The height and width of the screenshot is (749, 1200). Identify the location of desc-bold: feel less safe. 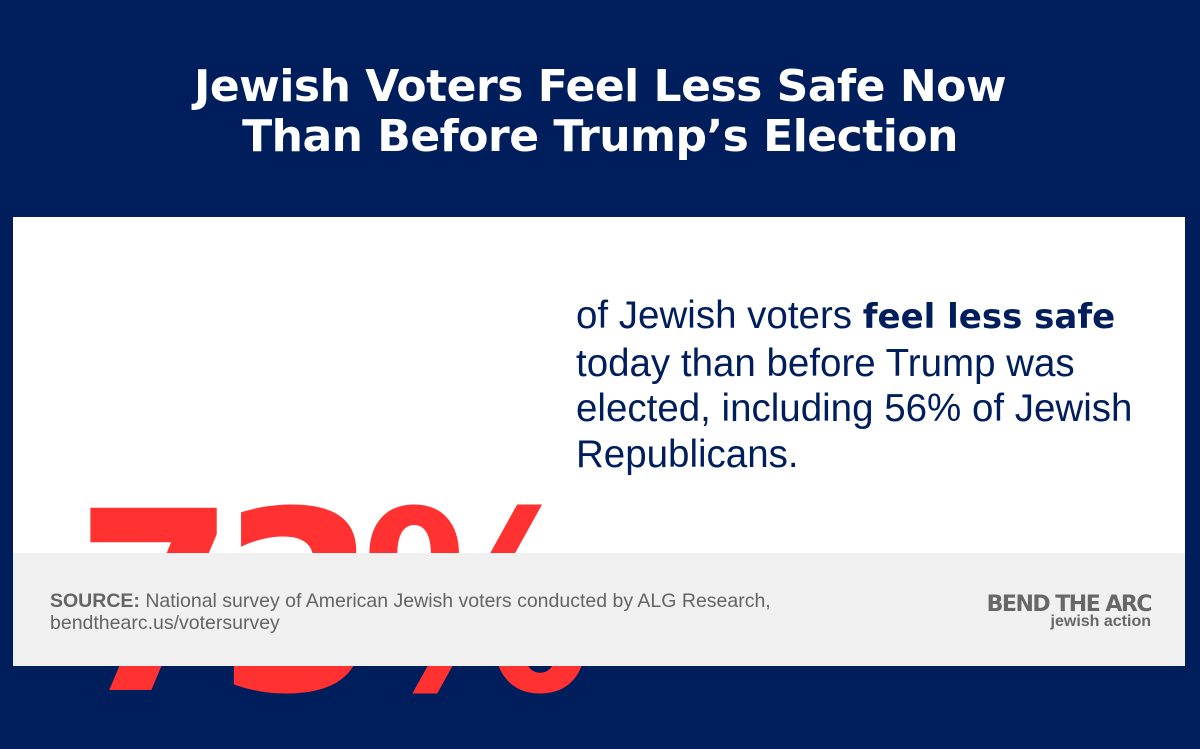
(989, 317).